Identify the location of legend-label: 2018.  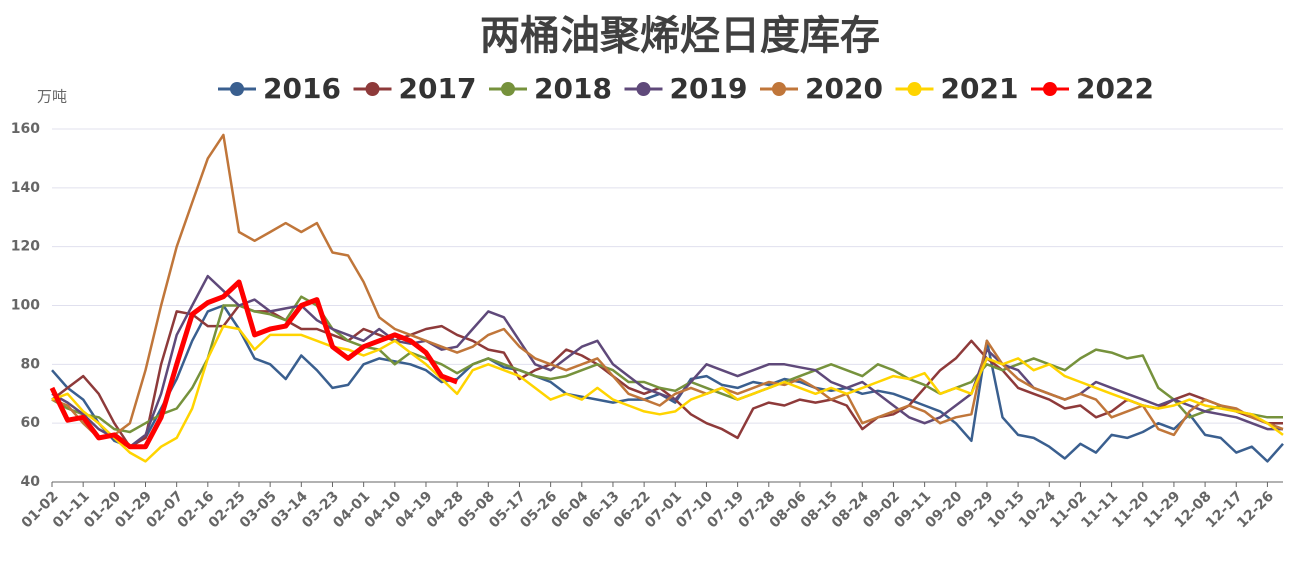
(573, 88).